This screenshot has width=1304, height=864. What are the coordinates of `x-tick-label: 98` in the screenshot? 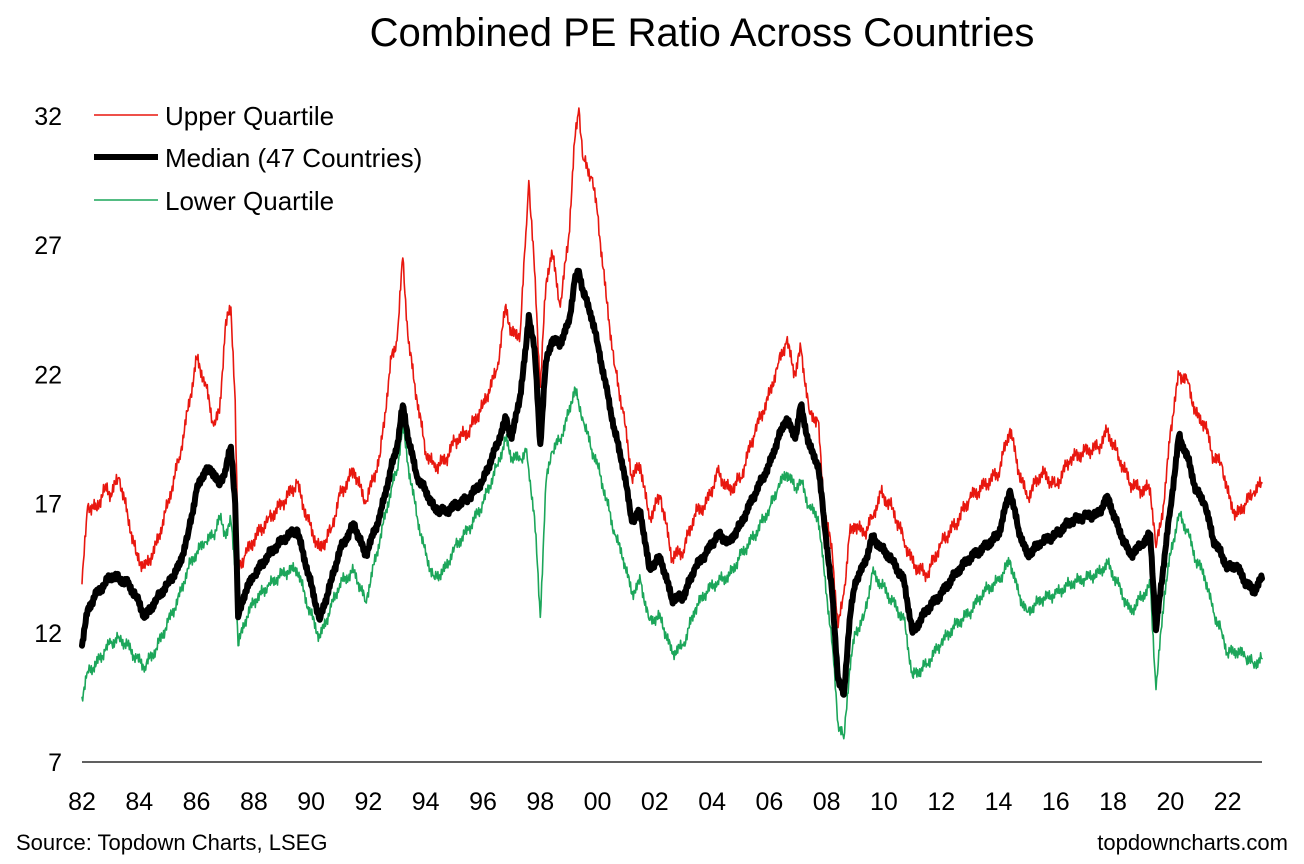 It's located at (540, 802).